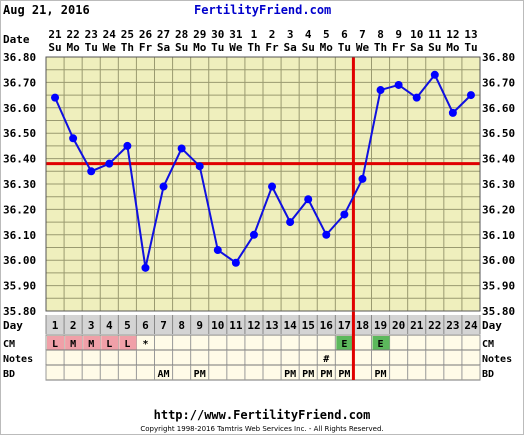 This screenshot has height=435, width=524. What do you see at coordinates (416, 34) in the screenshot?
I see `date-tick-label: 10` at bounding box center [416, 34].